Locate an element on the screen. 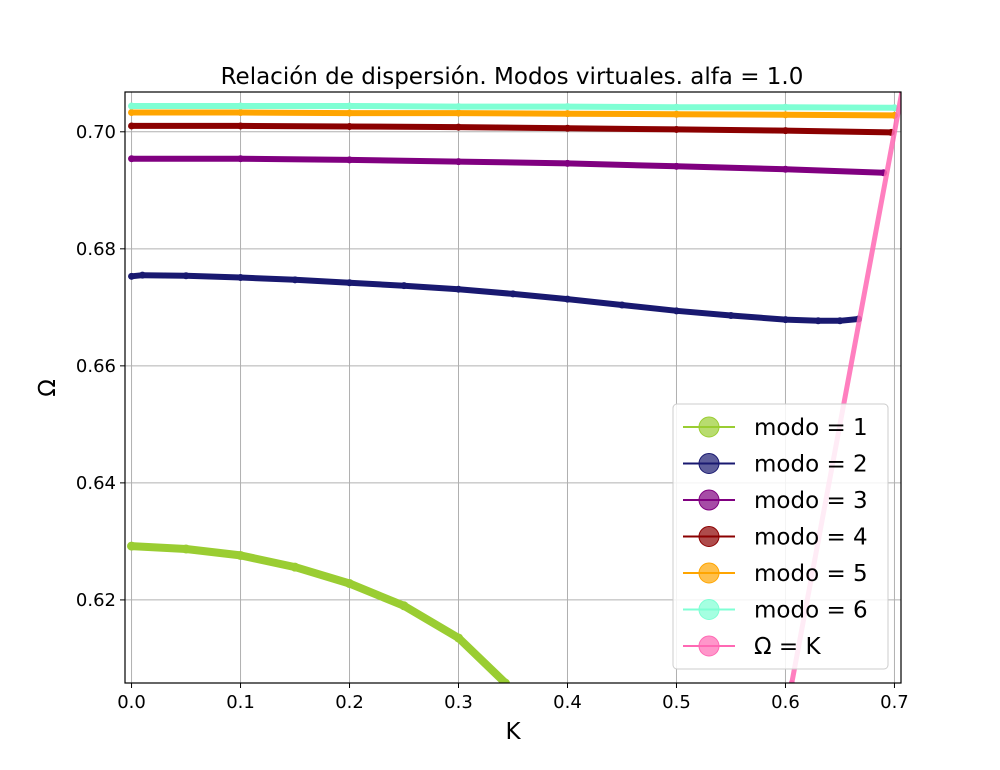  legend-label: modo = 5 is located at coordinates (811, 574).